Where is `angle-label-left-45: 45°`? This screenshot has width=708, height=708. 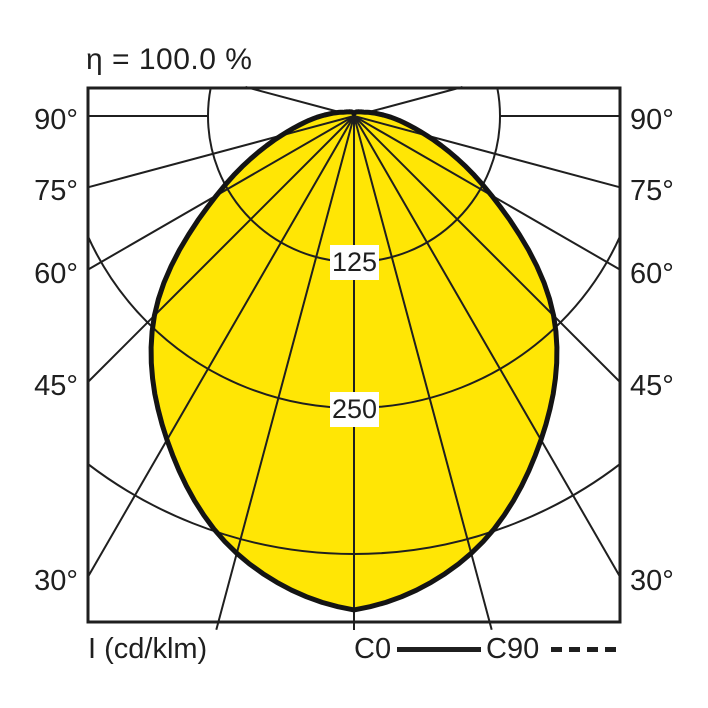 angle-label-left-45: 45° is located at coordinates (56, 386).